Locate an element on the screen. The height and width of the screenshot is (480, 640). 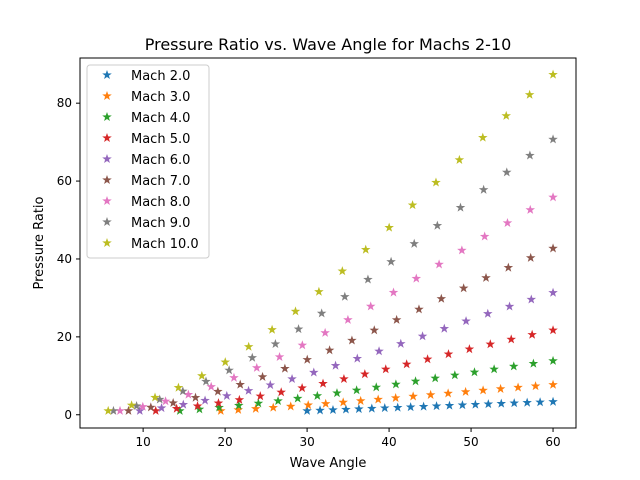
y-tick-label: 20 is located at coordinates (64, 337).